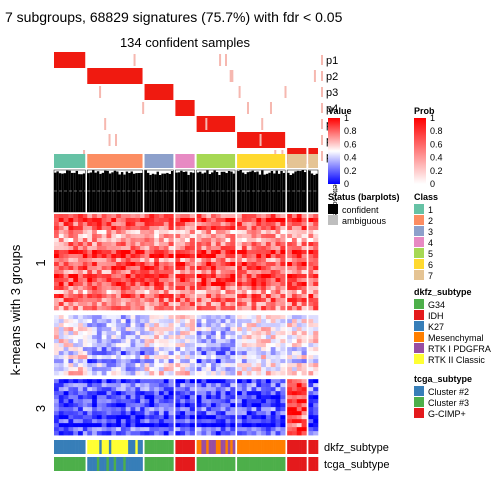 The width and height of the screenshot is (504, 504). Describe the element at coordinates (430, 265) in the screenshot. I see `class-legend-item: 6` at that location.